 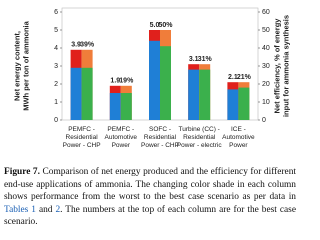 I want to click on x-tick-label: ICE -Automotive Power, so click(x=238, y=137).